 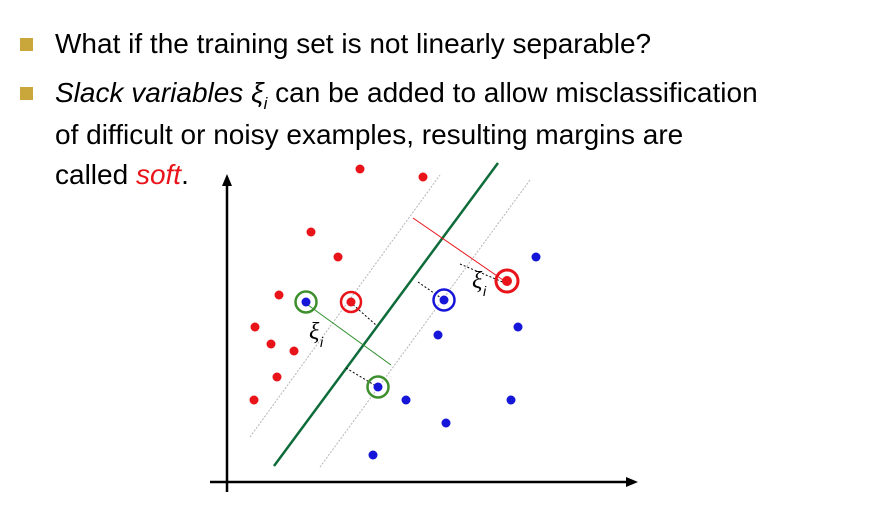 I want to click on period: ., so click(x=185, y=174).